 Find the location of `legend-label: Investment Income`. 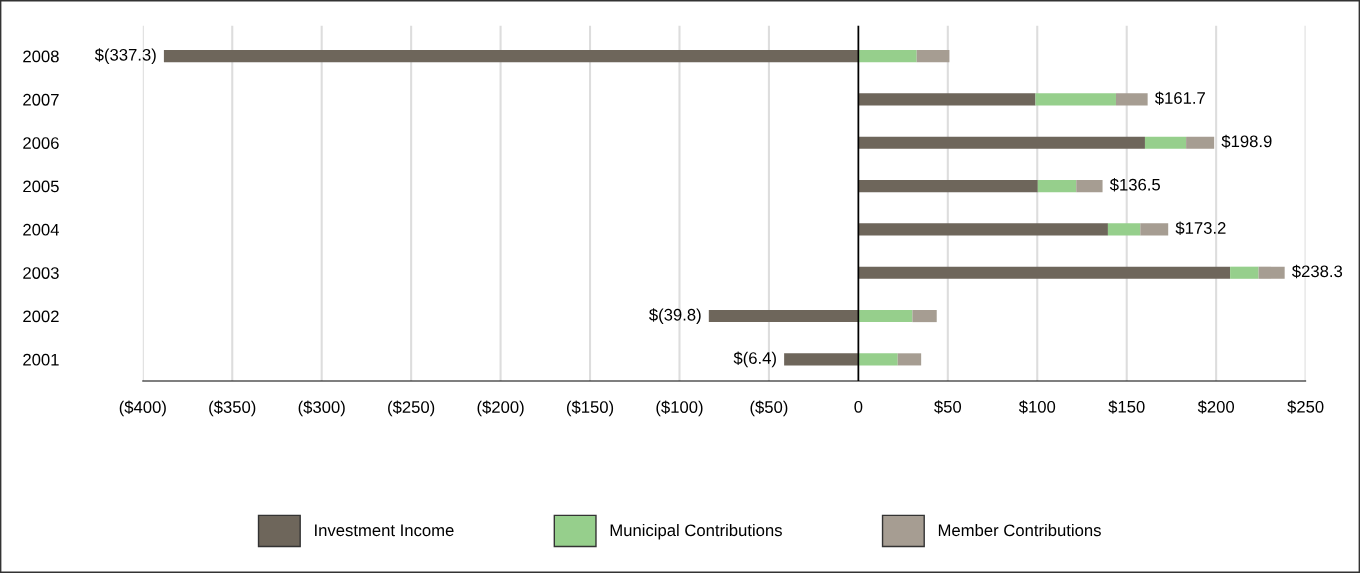

legend-label: Investment Income is located at coordinates (384, 530).